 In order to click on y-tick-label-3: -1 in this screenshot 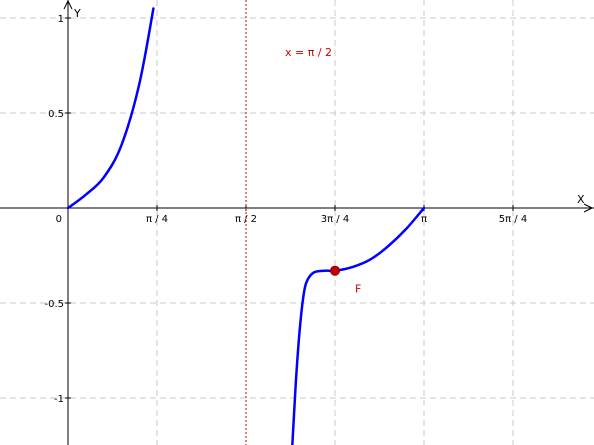, I will do `click(59, 399)`.